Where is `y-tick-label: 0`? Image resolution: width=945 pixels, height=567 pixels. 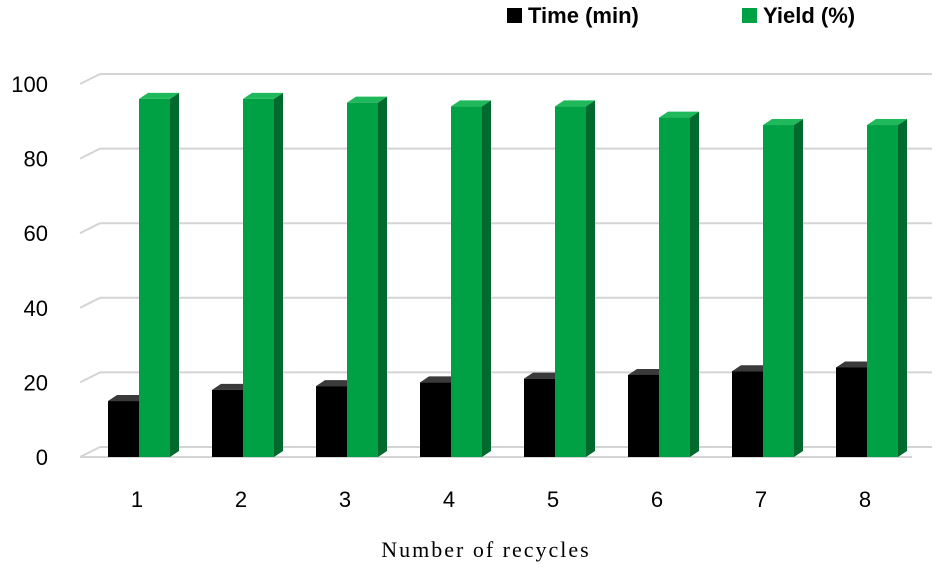
y-tick-label: 0 is located at coordinates (42, 457).